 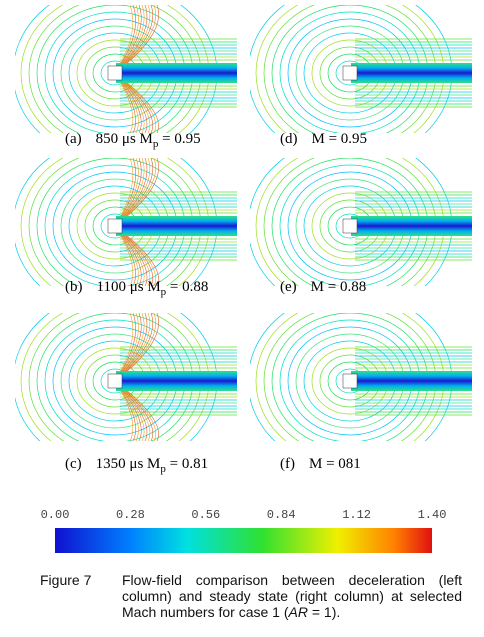 What do you see at coordinates (74, 287) in the screenshot?
I see `panel-label: (b)` at bounding box center [74, 287].